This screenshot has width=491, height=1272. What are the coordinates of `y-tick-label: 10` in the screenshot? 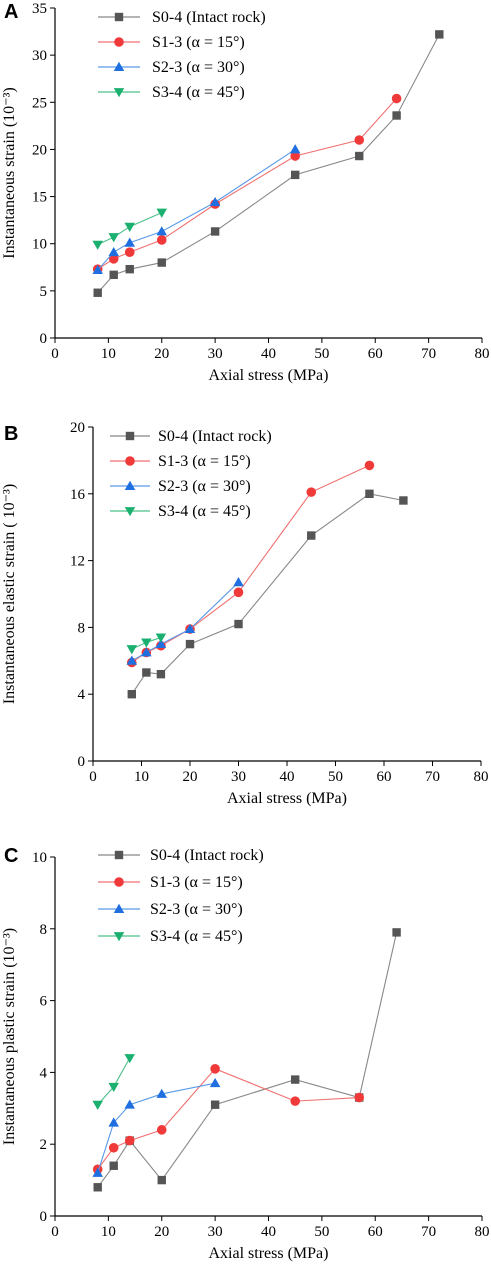 It's located at (39, 245).